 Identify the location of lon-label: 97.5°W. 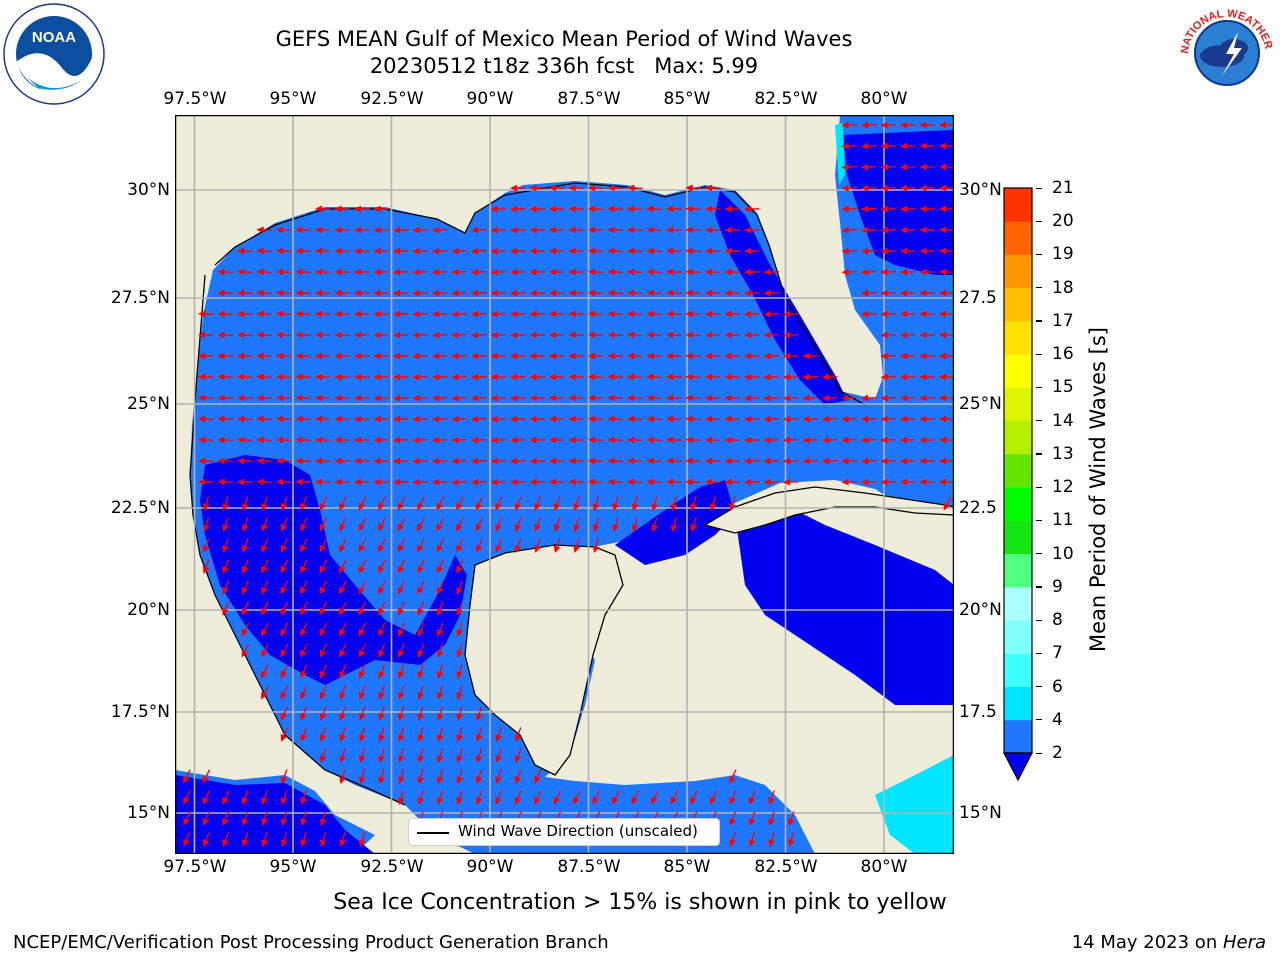
(195, 867).